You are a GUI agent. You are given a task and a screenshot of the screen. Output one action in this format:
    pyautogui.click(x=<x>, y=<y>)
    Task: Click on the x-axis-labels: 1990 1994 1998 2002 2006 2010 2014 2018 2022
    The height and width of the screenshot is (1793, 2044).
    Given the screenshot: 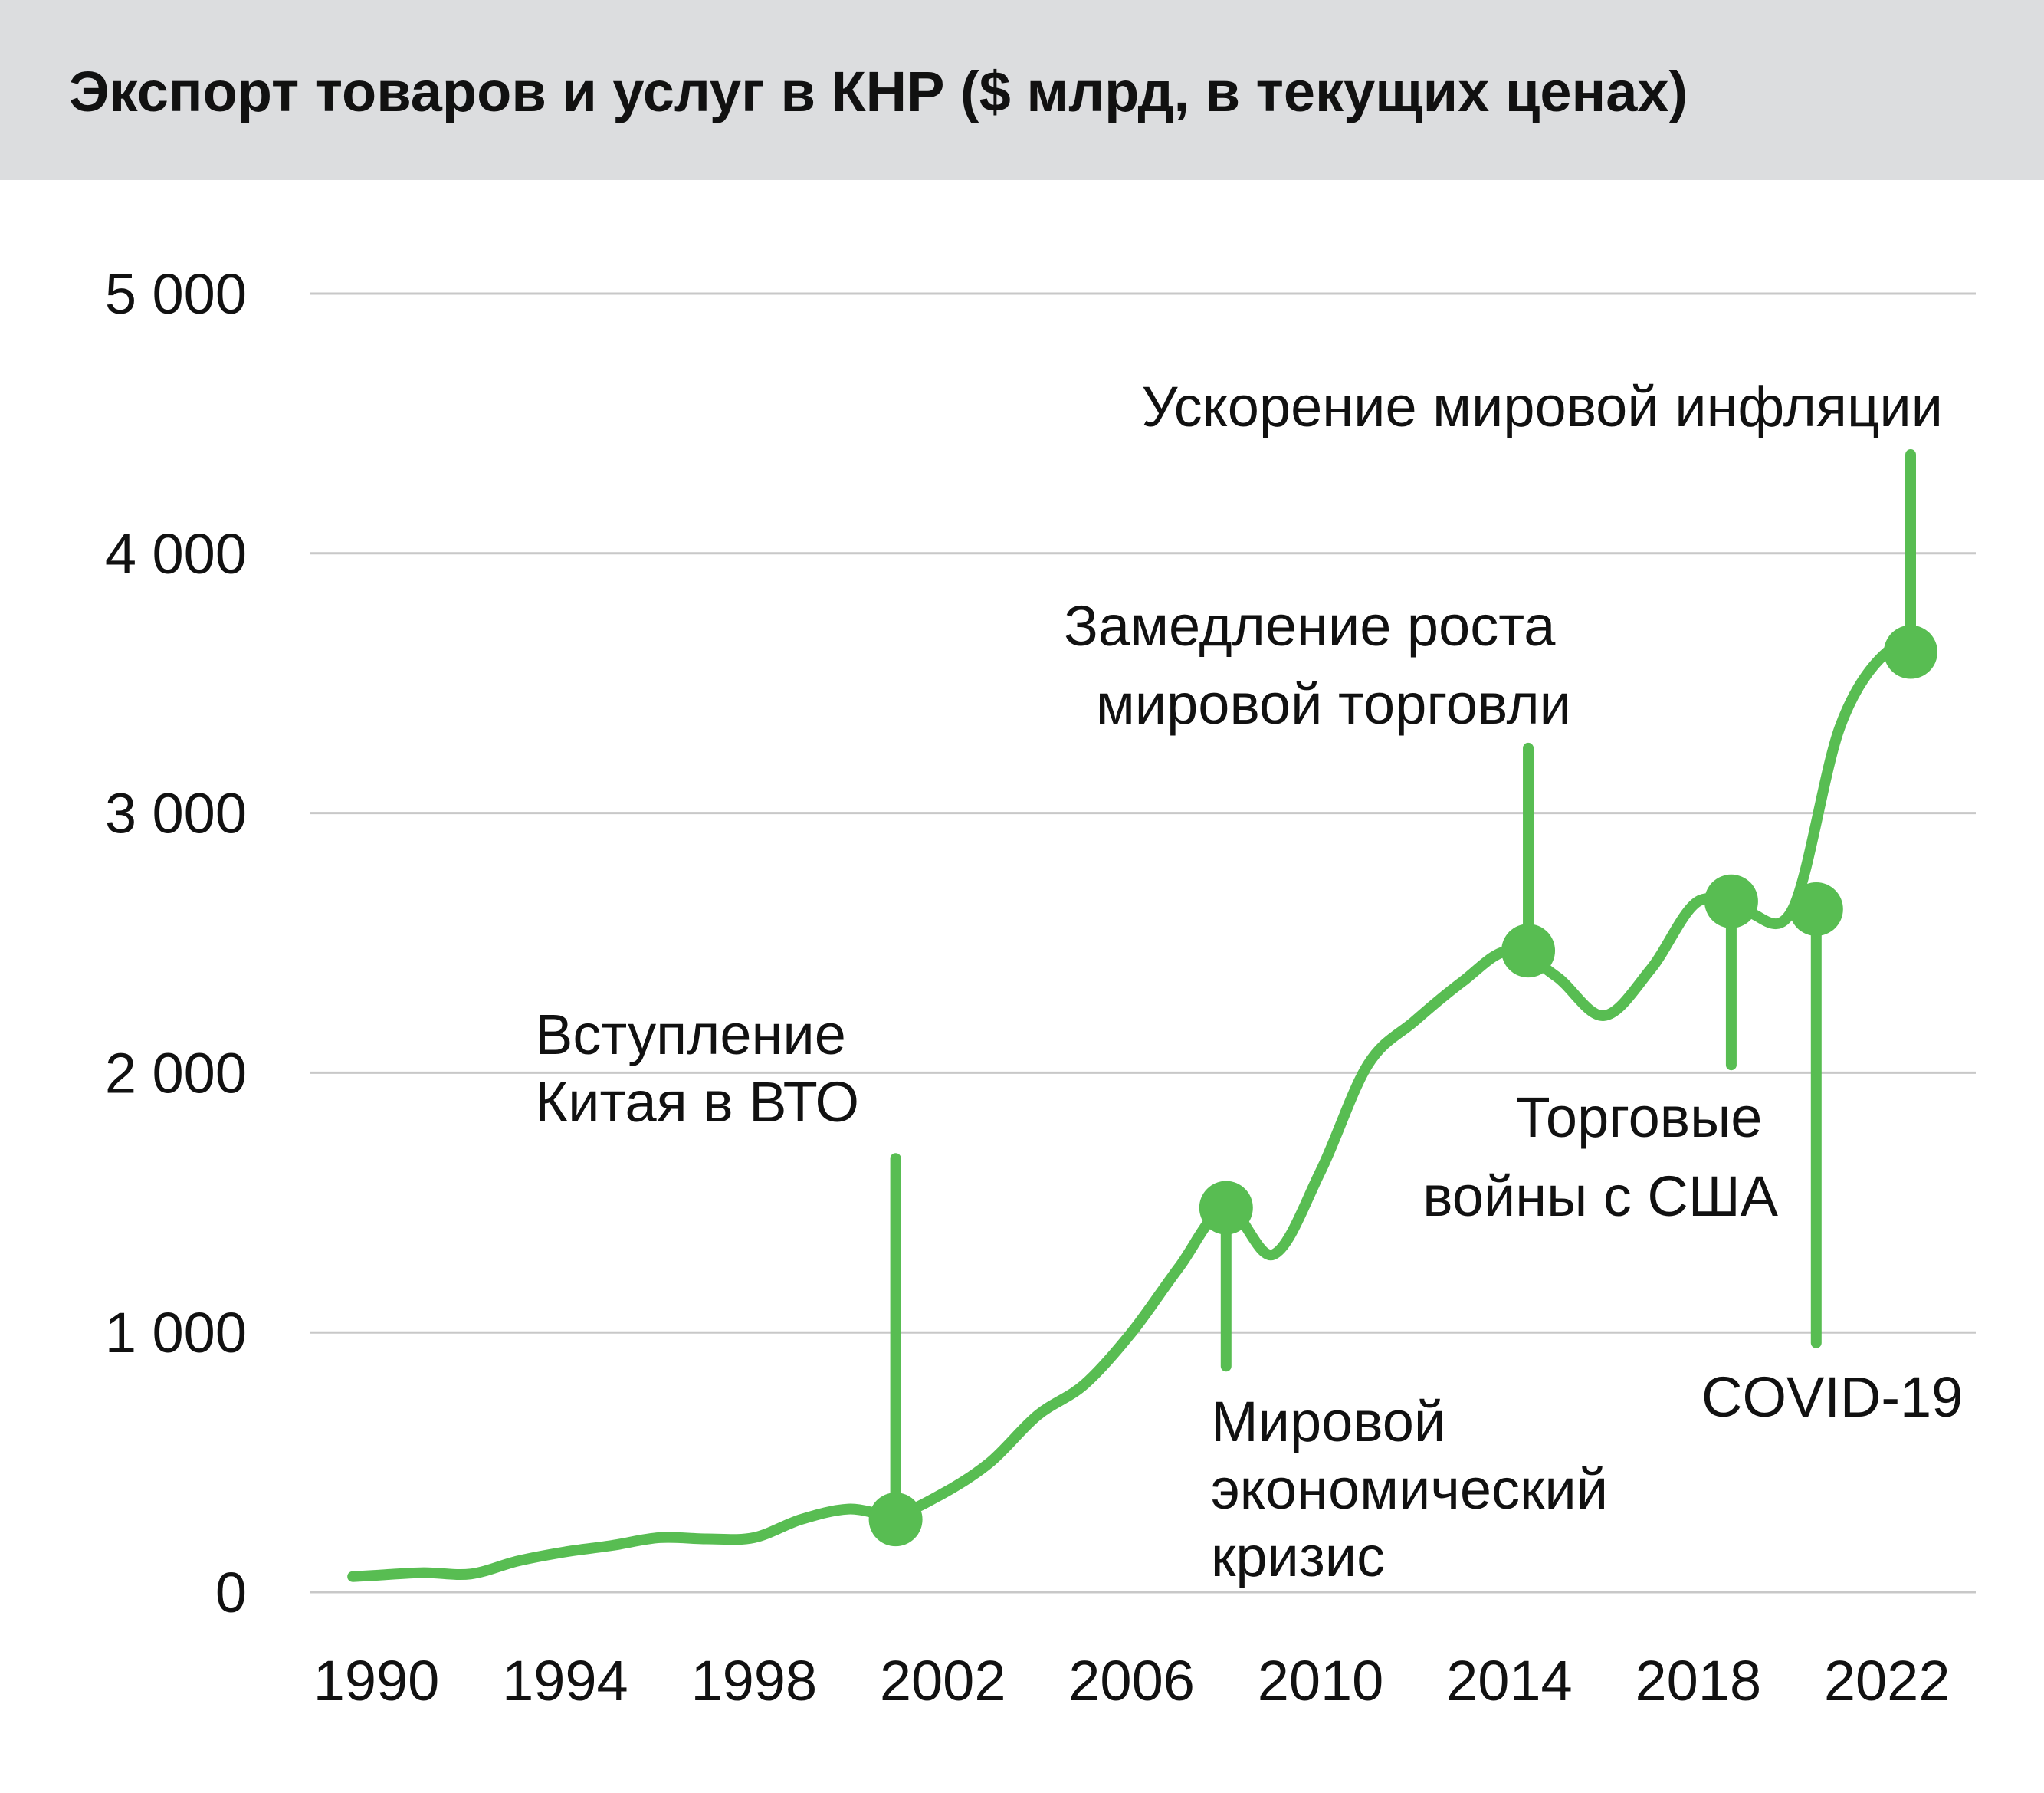 What is the action you would take?
    pyautogui.click(x=1131, y=1681)
    